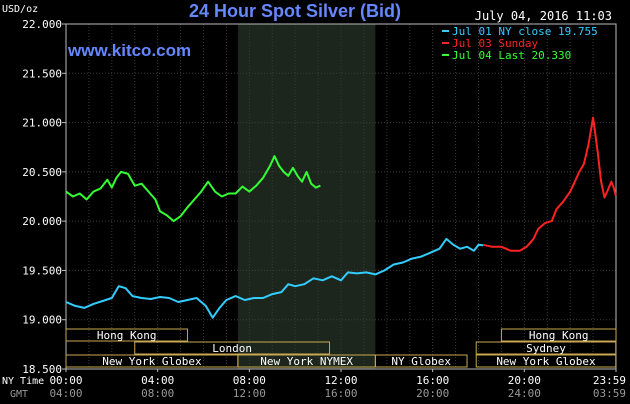 Image resolution: width=630 pixels, height=404 pixels. I want to click on y-tick-label: 19.500, so click(42, 270).